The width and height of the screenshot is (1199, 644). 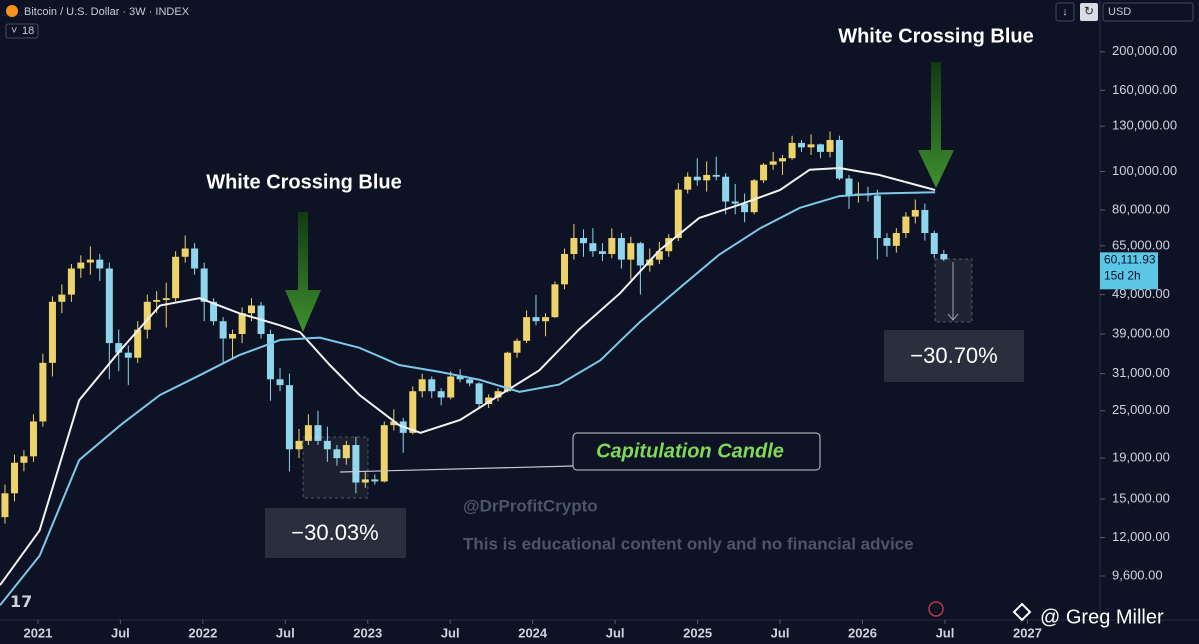 I want to click on badge-box, so click(x=22, y=31).